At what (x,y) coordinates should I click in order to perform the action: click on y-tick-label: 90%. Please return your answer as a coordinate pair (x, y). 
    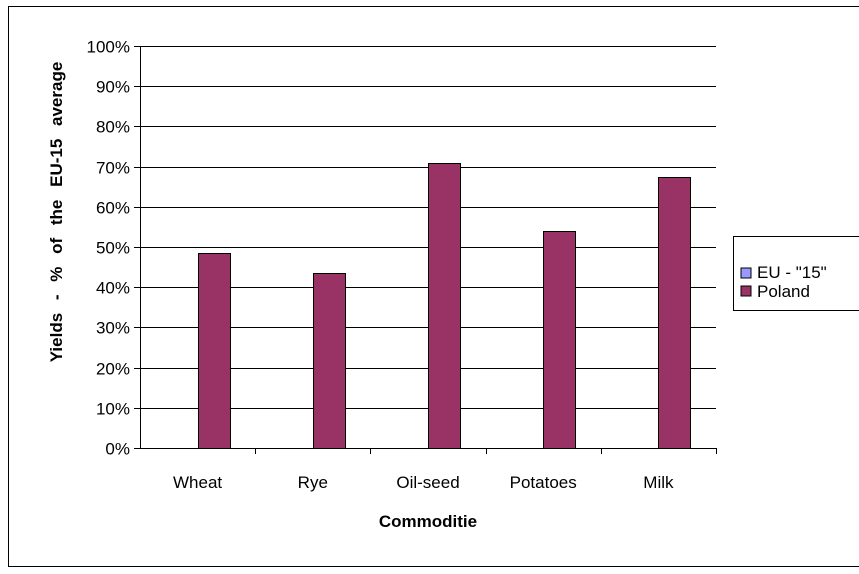
    Looking at the image, I should click on (113, 87).